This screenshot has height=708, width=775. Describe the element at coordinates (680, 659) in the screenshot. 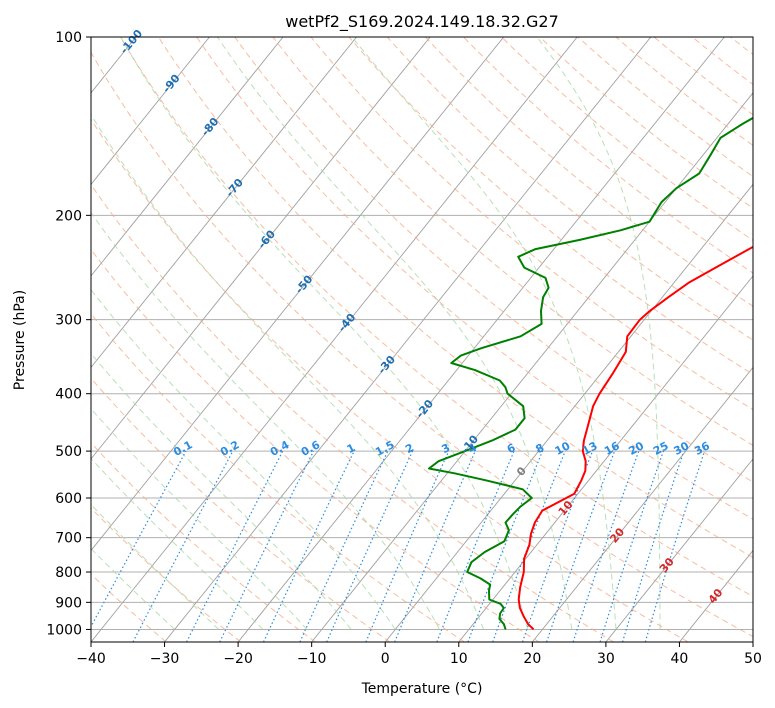

I see `x-tick-label: 40` at that location.